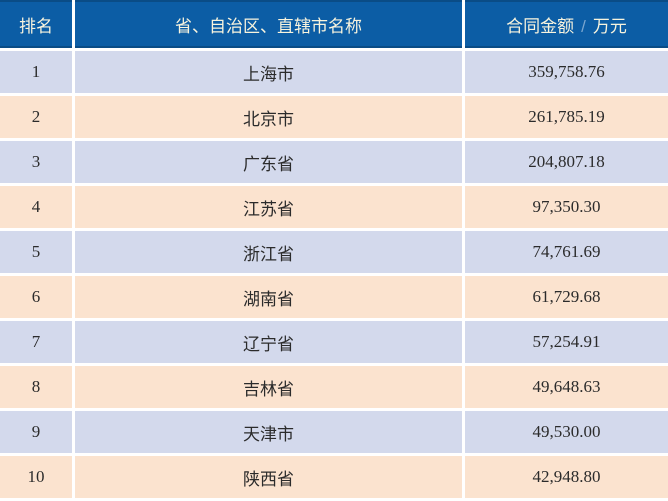 This screenshot has height=501, width=668. I want to click on header-rank: 排名, so click(36, 24).